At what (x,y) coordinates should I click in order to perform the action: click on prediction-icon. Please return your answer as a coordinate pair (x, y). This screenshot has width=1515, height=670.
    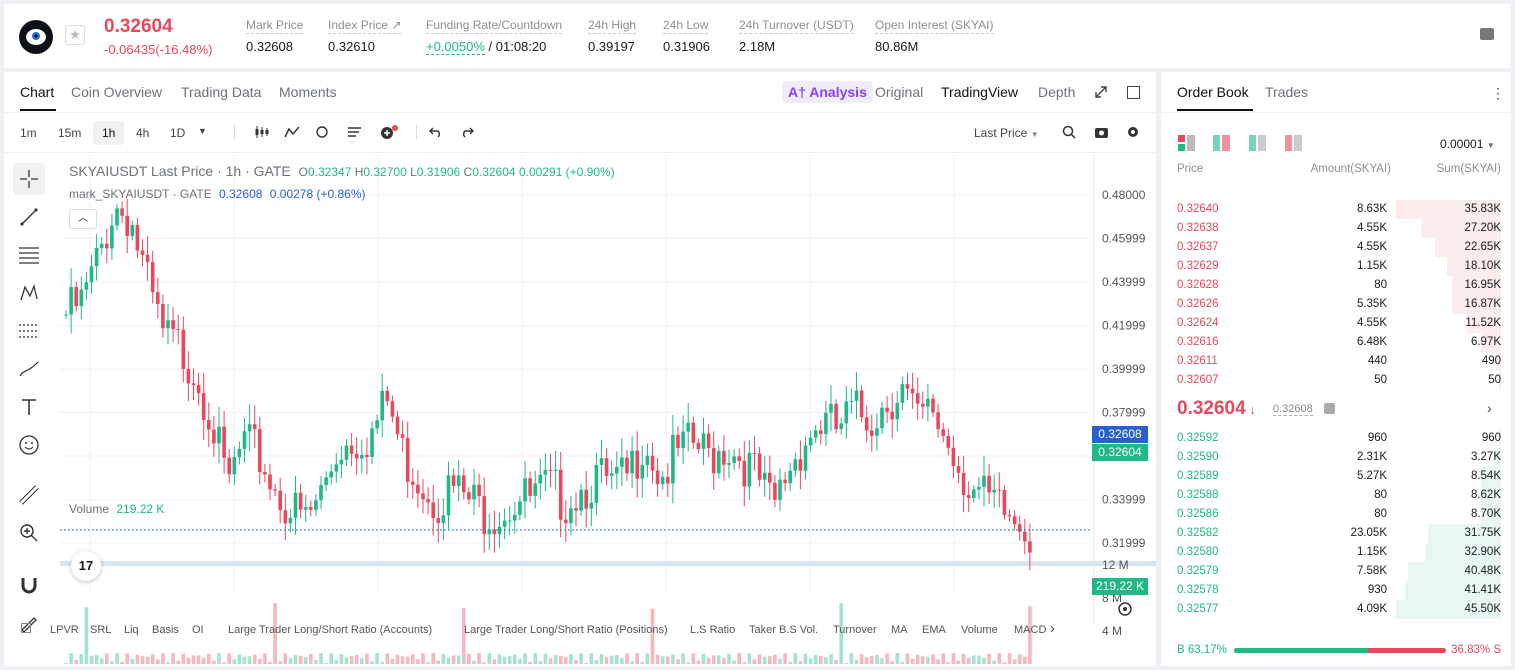
    Looking at the image, I should click on (29, 331).